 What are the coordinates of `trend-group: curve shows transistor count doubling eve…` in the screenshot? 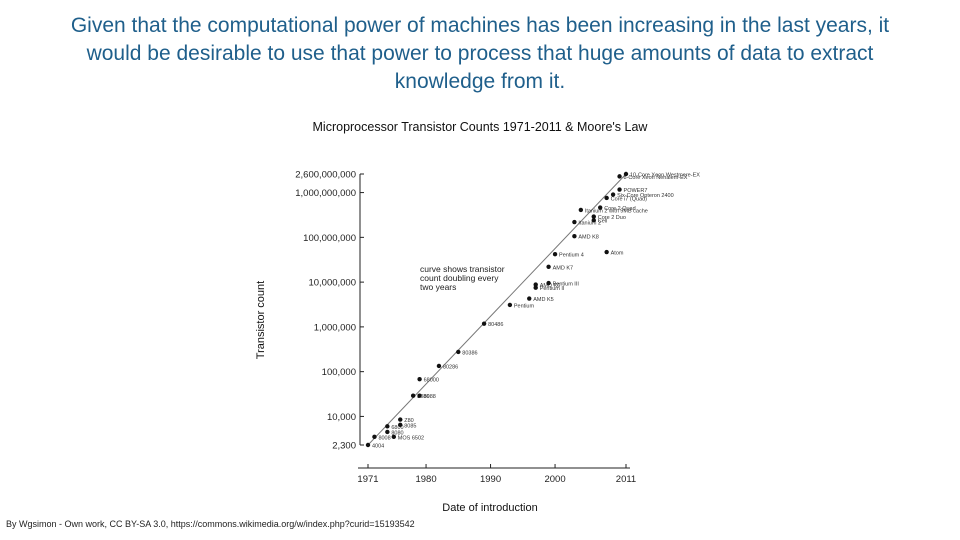 It's located at (497, 309).